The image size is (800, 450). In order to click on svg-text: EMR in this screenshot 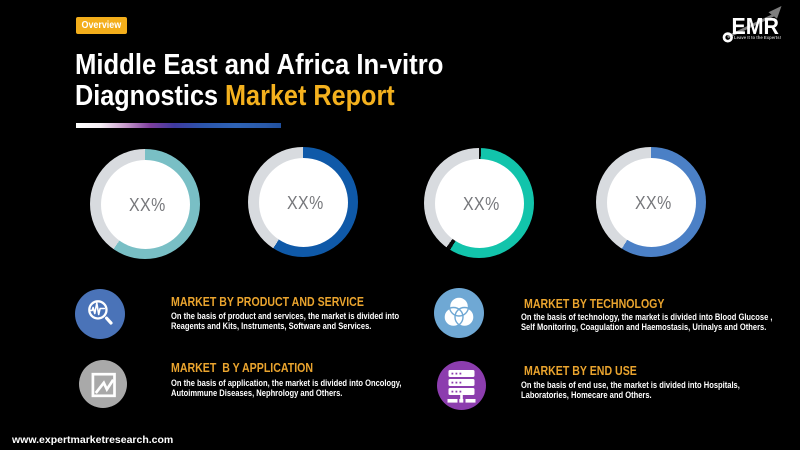, I will do `click(756, 26)`.